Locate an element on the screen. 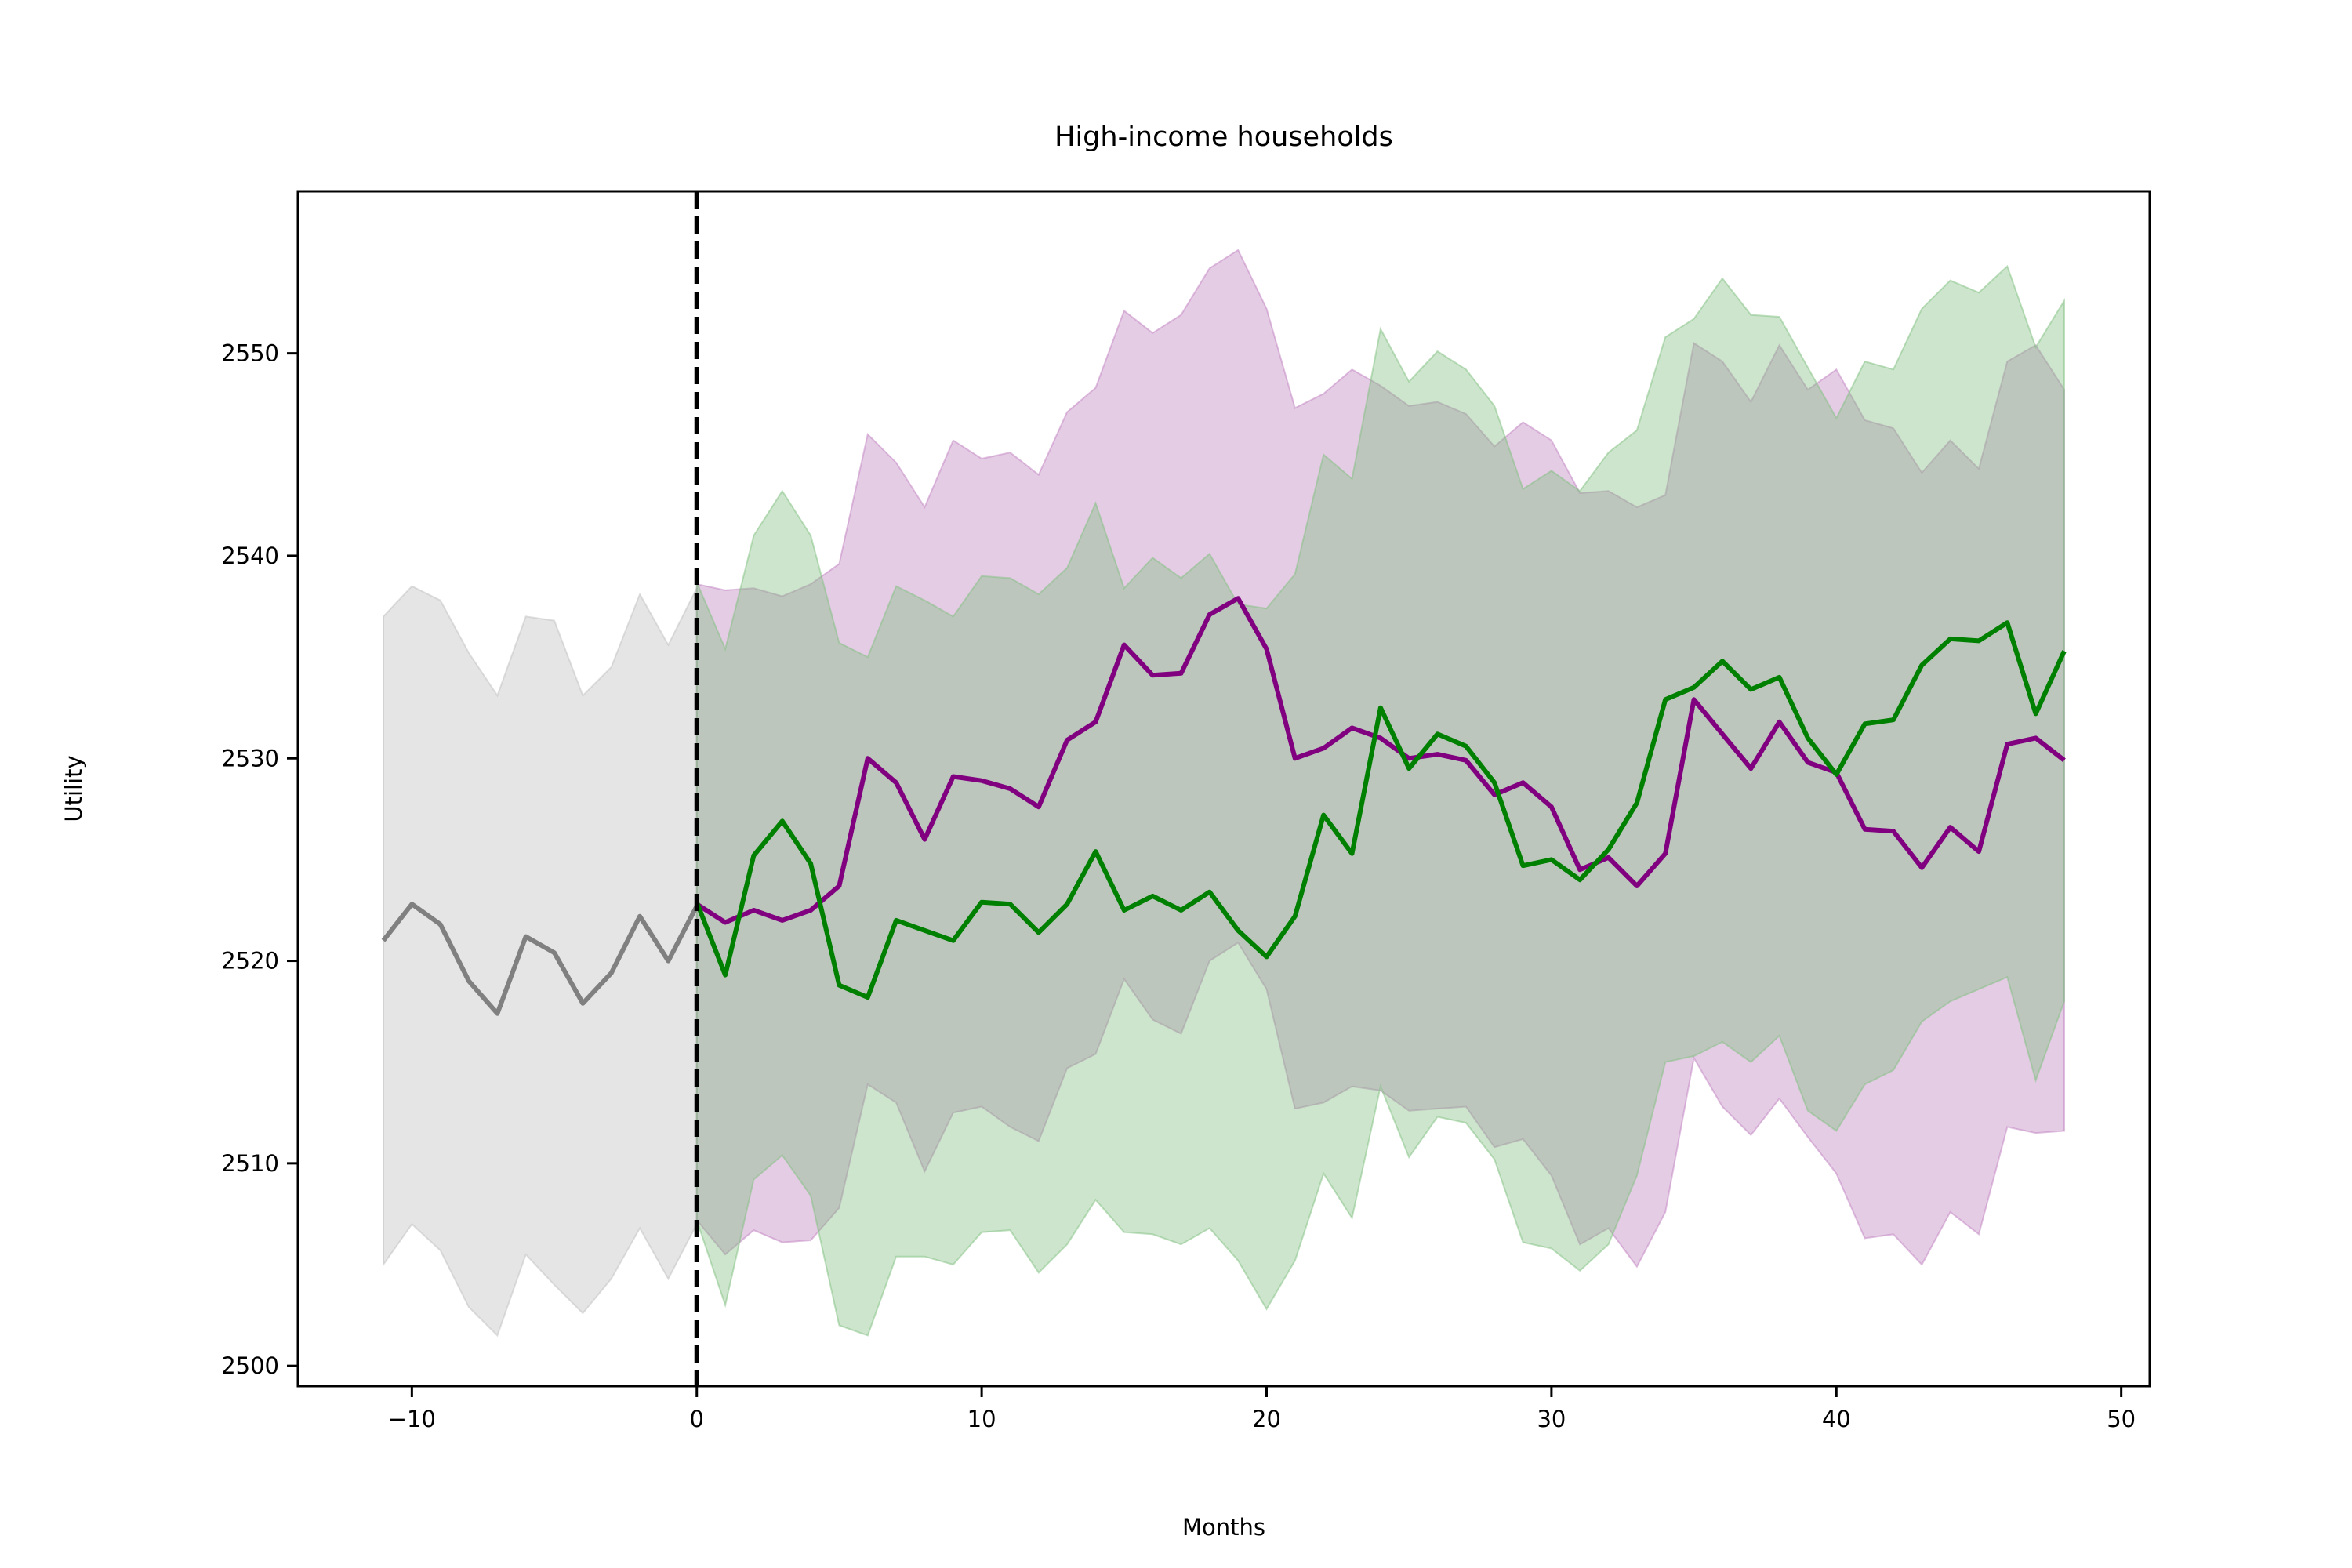  x-tick-label: 30 is located at coordinates (1551, 1419).